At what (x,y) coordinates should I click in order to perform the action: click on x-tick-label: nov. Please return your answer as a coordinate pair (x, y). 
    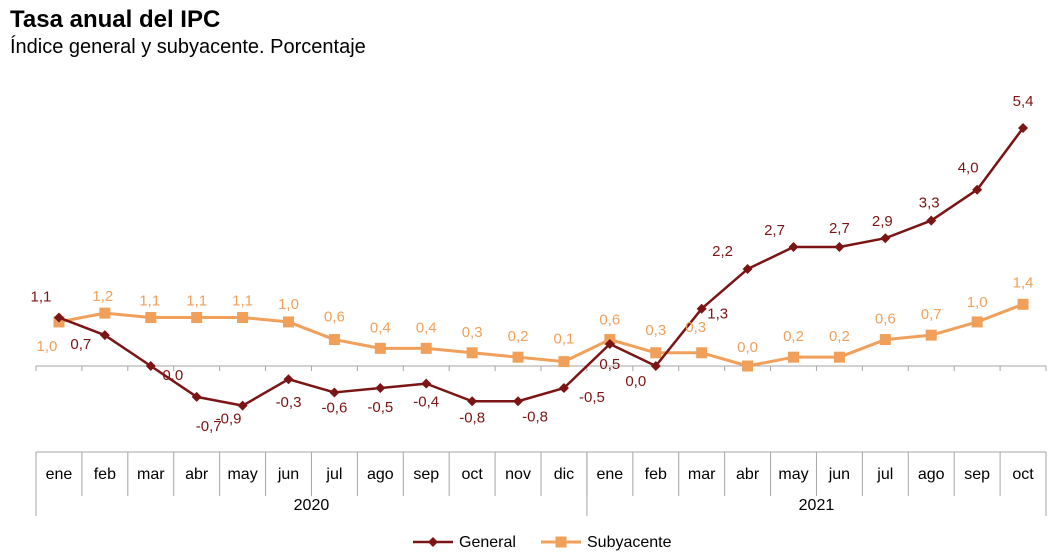
    Looking at the image, I should click on (518, 474).